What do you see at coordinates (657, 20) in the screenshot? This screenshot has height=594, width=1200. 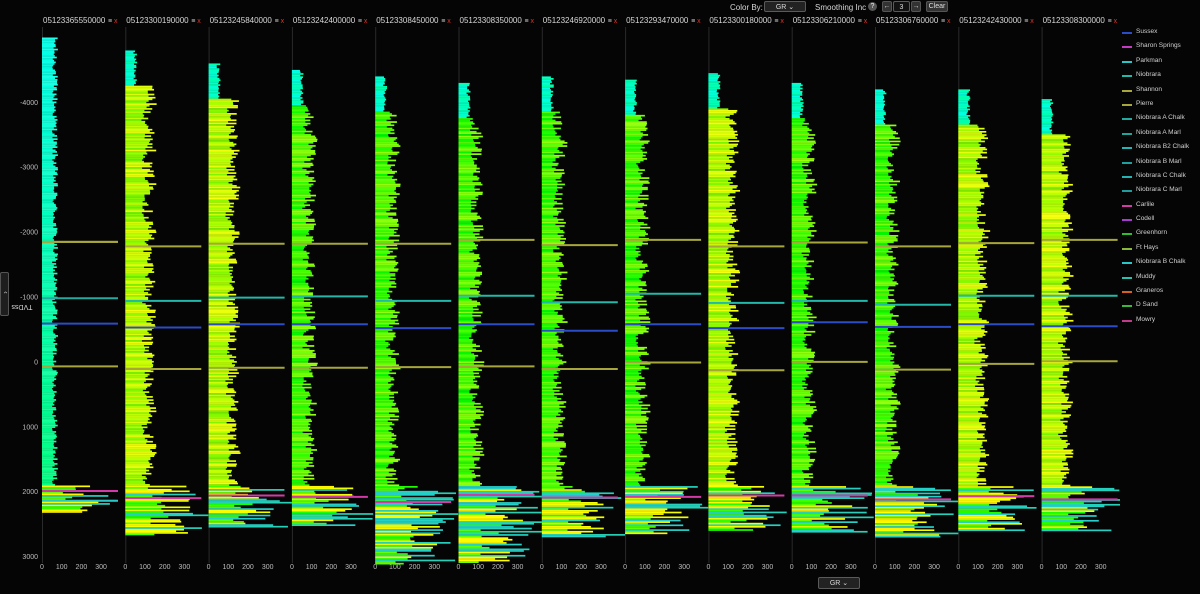 I see `well-name: 05123293470000` at bounding box center [657, 20].